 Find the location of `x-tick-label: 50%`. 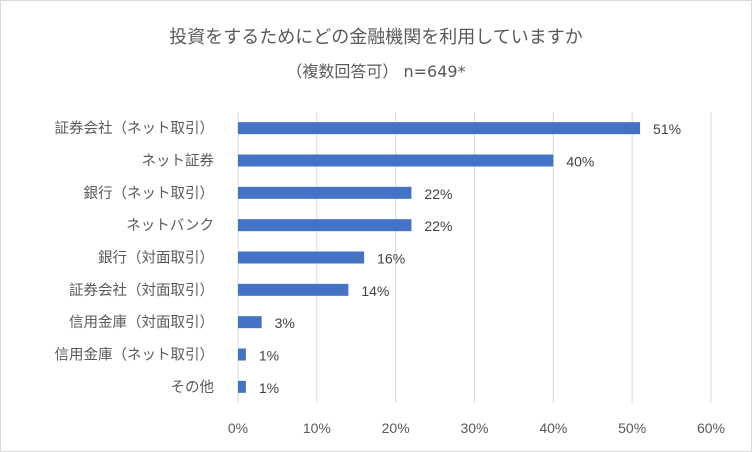

x-tick-label: 50% is located at coordinates (632, 428).